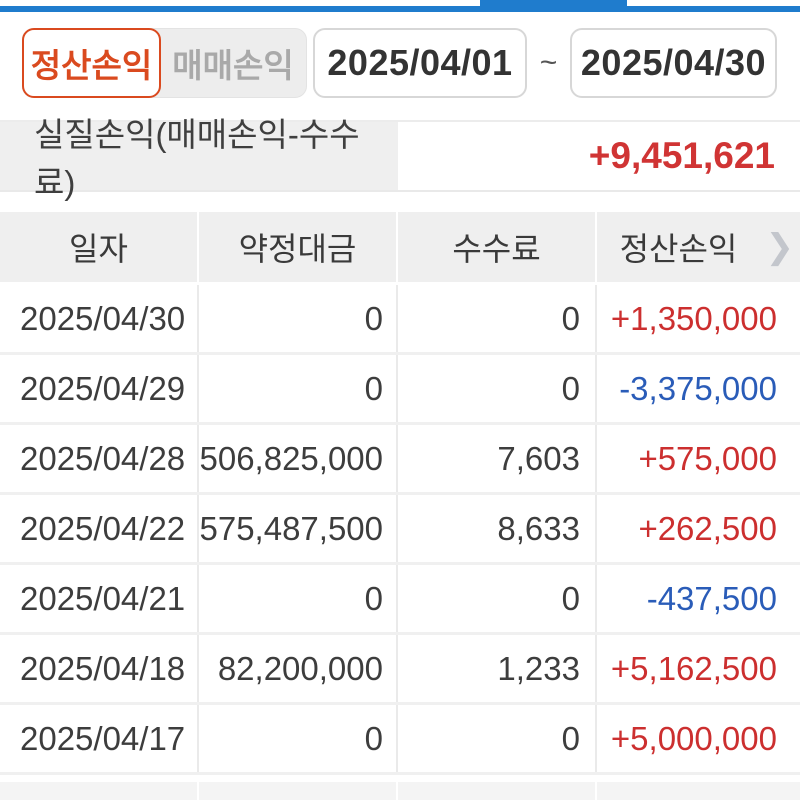  What do you see at coordinates (164, 63) in the screenshot?
I see `pl-type-segmented-control: 정산손익 매매손익` at bounding box center [164, 63].